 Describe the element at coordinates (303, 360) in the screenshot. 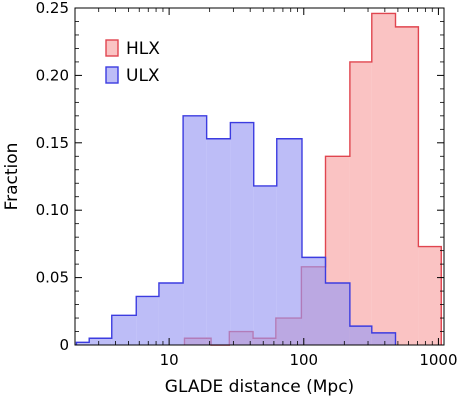

I see `x-tick-label: 100` at that location.